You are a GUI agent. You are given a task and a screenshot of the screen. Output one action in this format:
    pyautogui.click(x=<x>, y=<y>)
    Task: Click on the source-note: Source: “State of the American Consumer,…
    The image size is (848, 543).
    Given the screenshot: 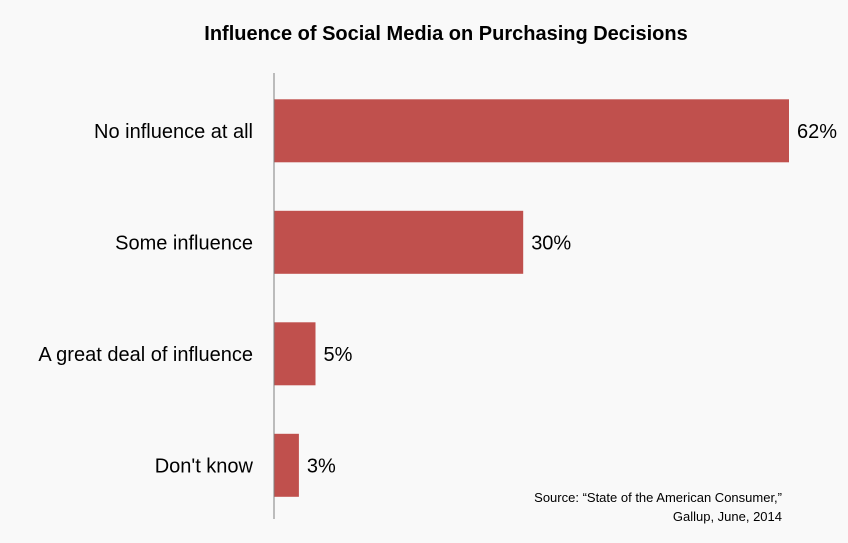 What is the action you would take?
    pyautogui.click(x=658, y=507)
    